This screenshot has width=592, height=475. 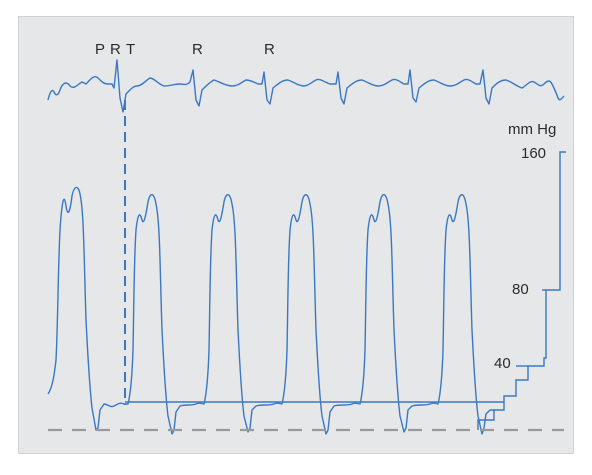 I want to click on pressure-tick-160: 160, so click(x=533, y=153).